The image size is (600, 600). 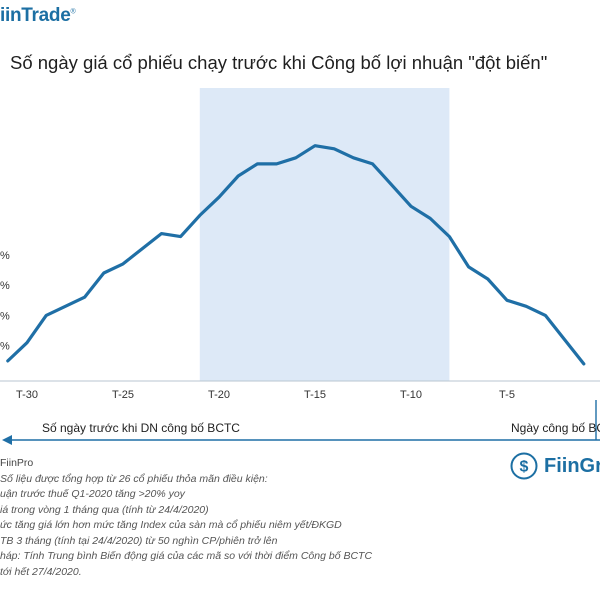 I want to click on footnote-line: uận trước thuế Q1-2020 tăng >20% yoy, so click(x=92, y=494).